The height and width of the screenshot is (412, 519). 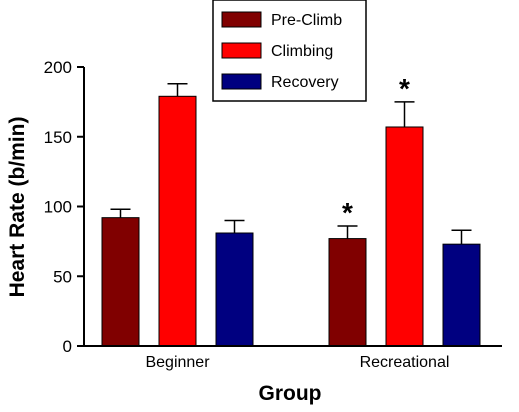 I want to click on y-tick-label: 50, so click(x=62, y=276).